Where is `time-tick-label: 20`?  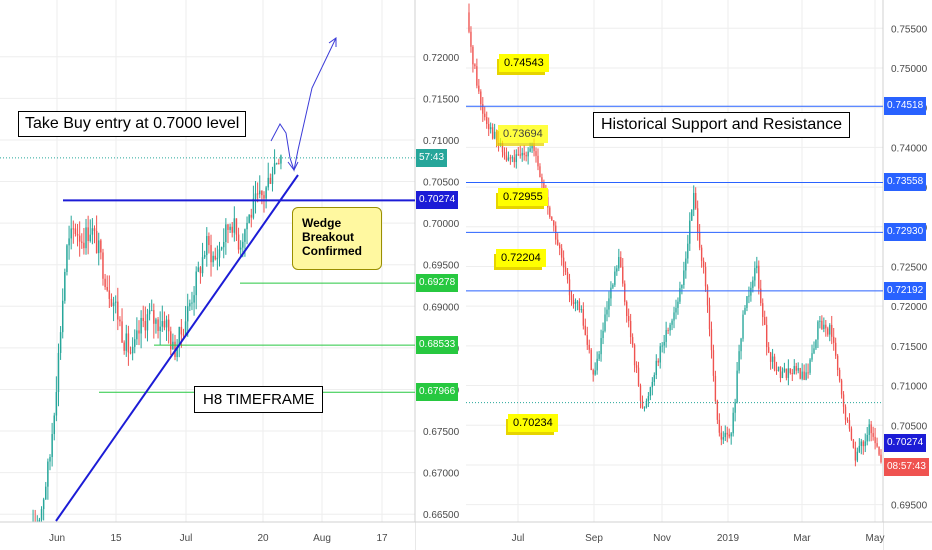
time-tick-label: 20 is located at coordinates (263, 538).